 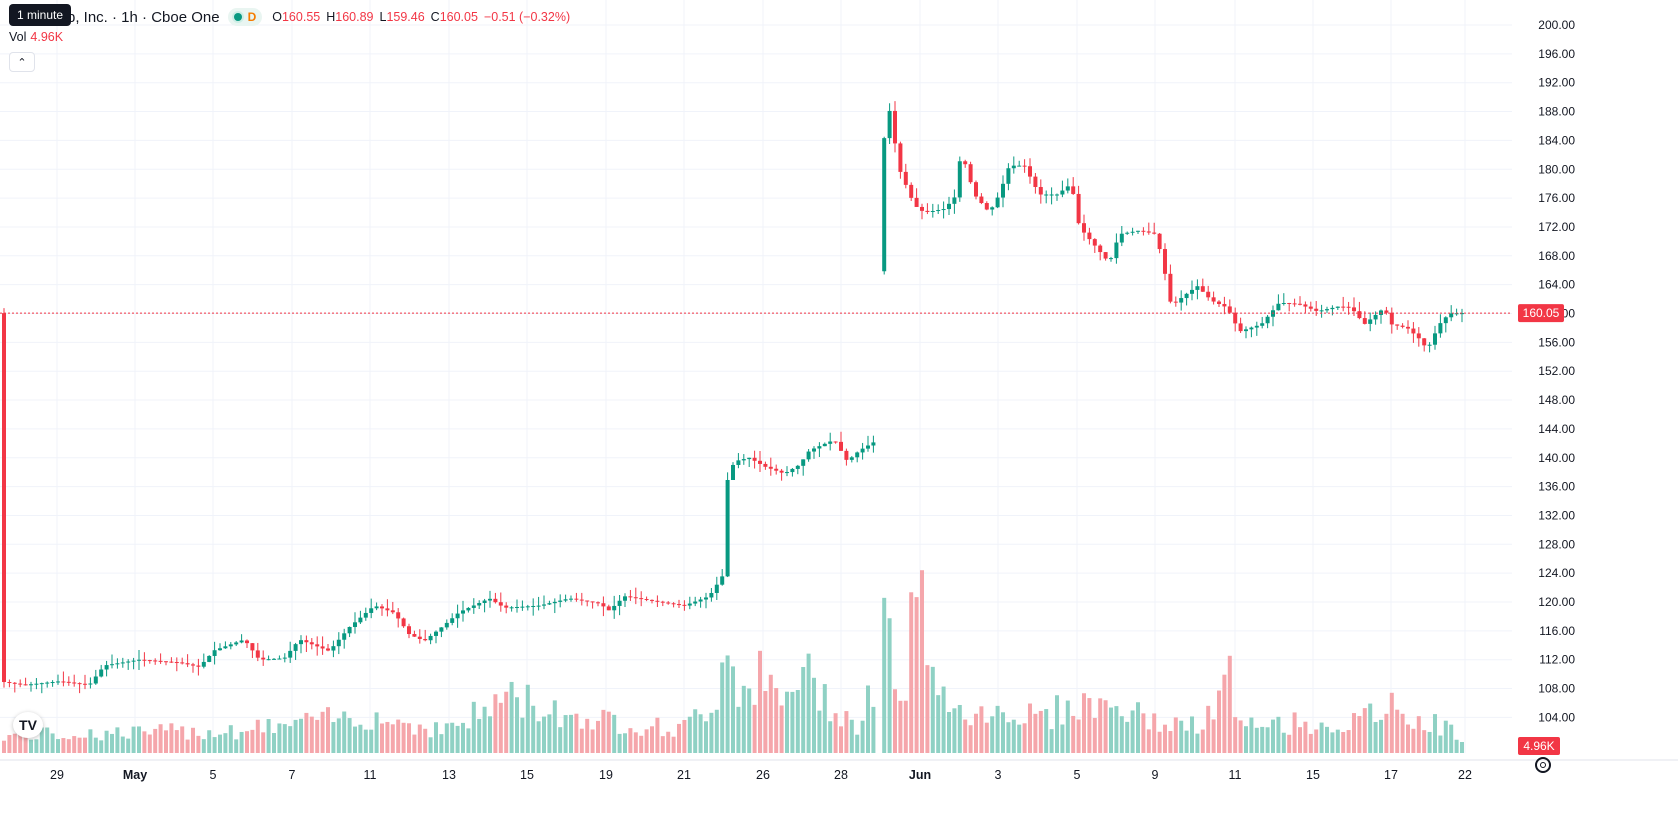 What do you see at coordinates (1556, 717) in the screenshot?
I see `y-tick-label: 104.00` at bounding box center [1556, 717].